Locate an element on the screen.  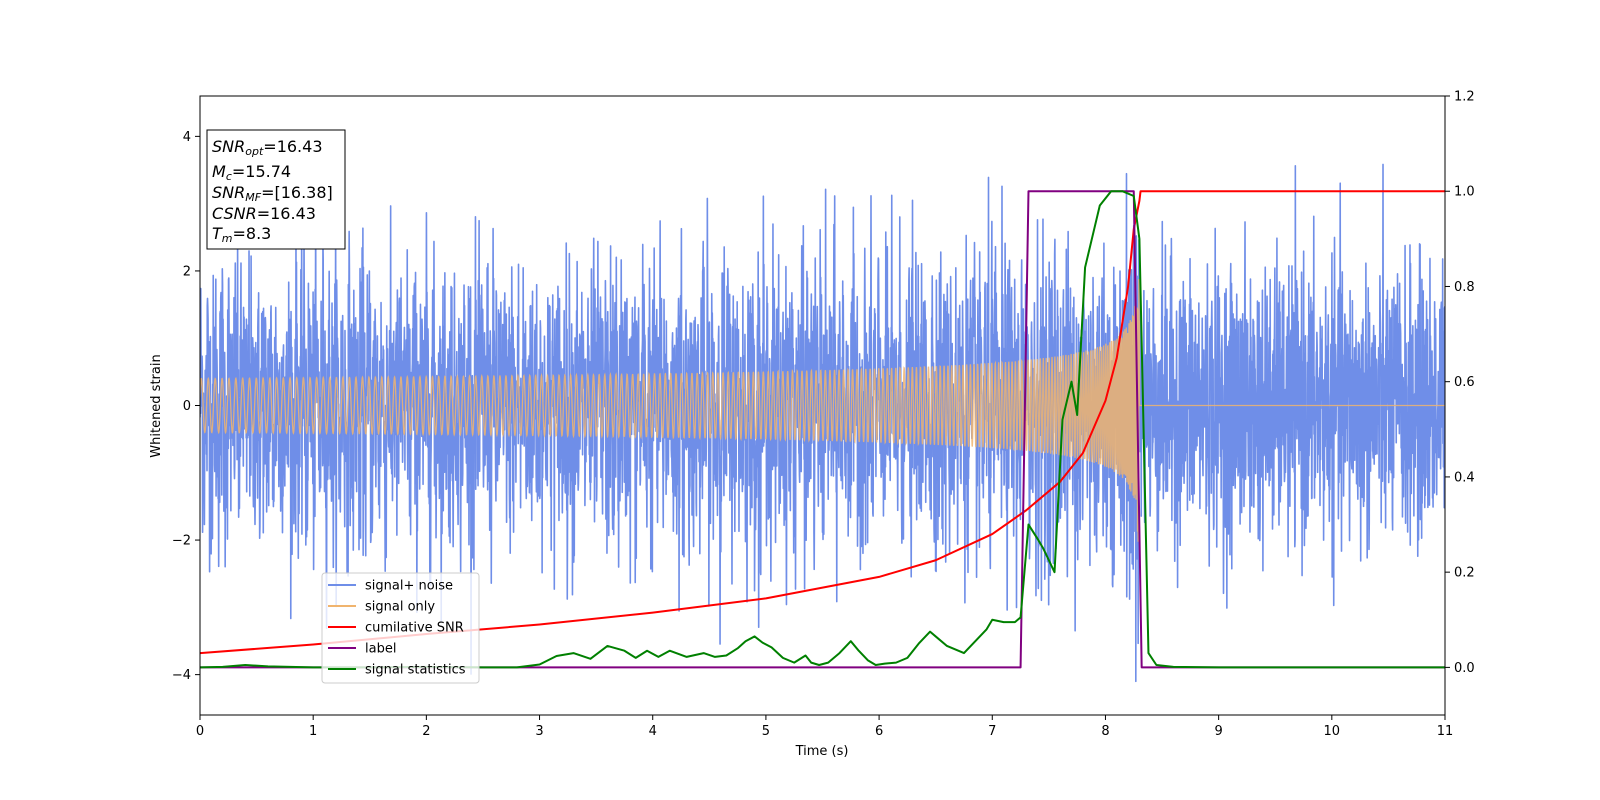
y-axis-label: Whitened strain is located at coordinates (156, 405).